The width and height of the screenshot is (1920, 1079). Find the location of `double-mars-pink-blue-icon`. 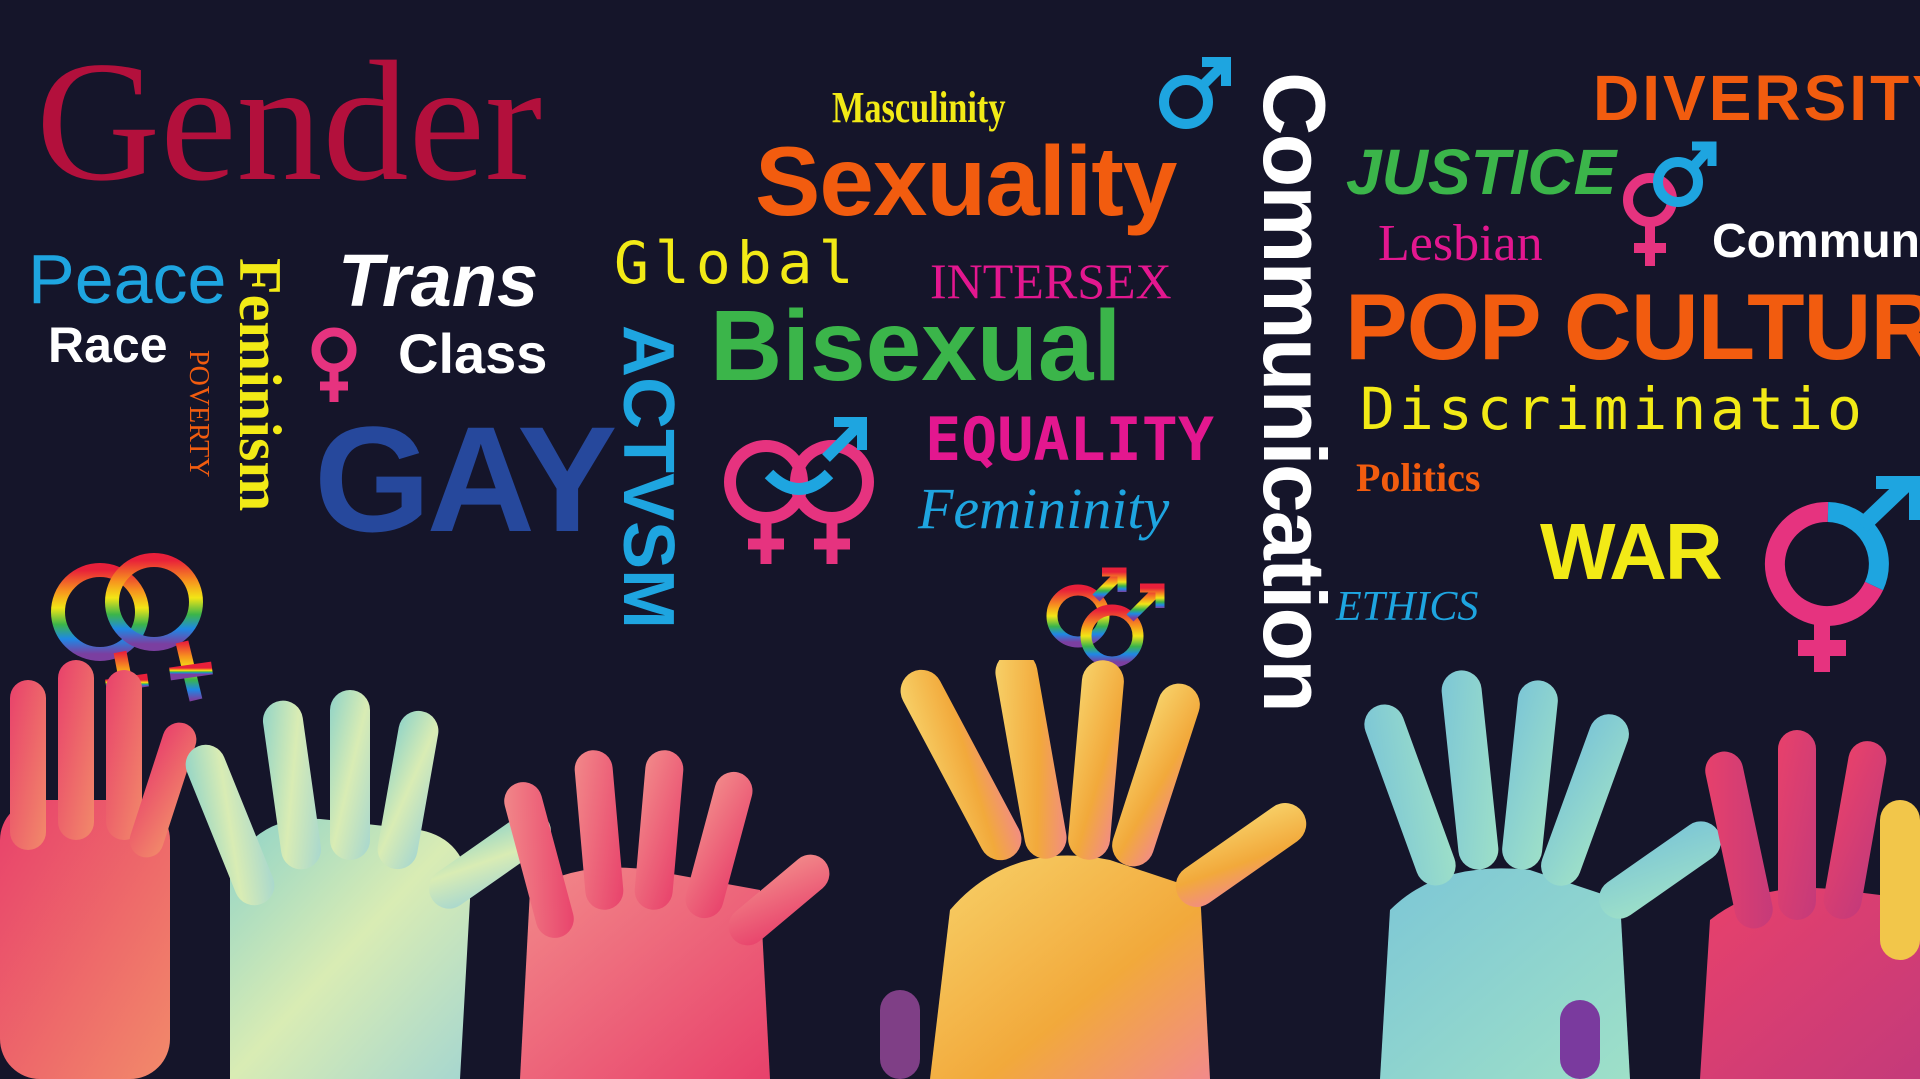

double-mars-pink-blue-icon is located at coordinates (799, 490).